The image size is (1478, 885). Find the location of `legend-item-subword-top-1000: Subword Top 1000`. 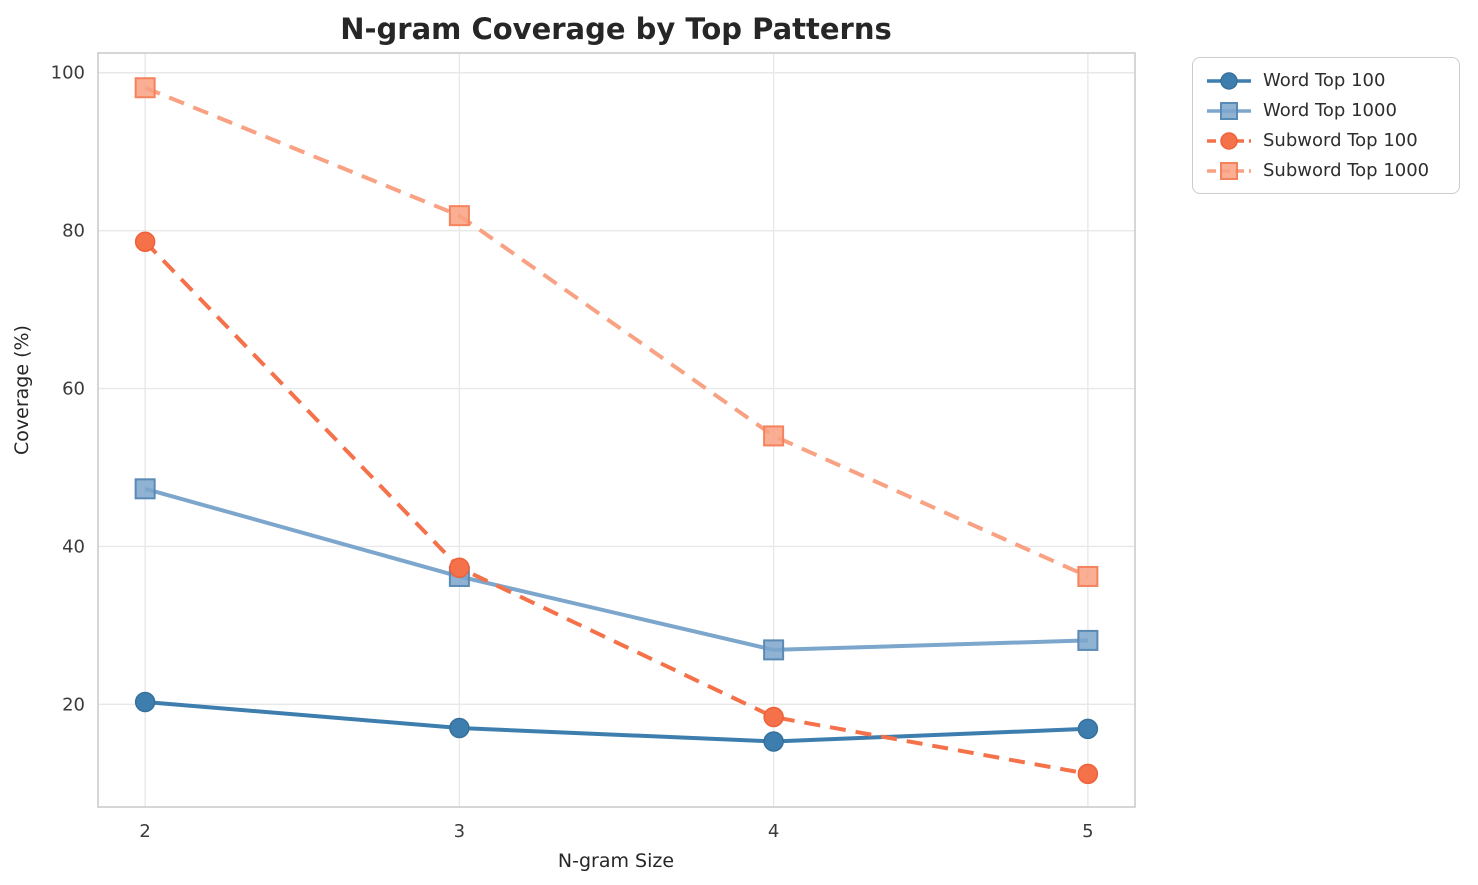

legend-item-subword-top-1000: Subword Top 1000 is located at coordinates (1326, 170).